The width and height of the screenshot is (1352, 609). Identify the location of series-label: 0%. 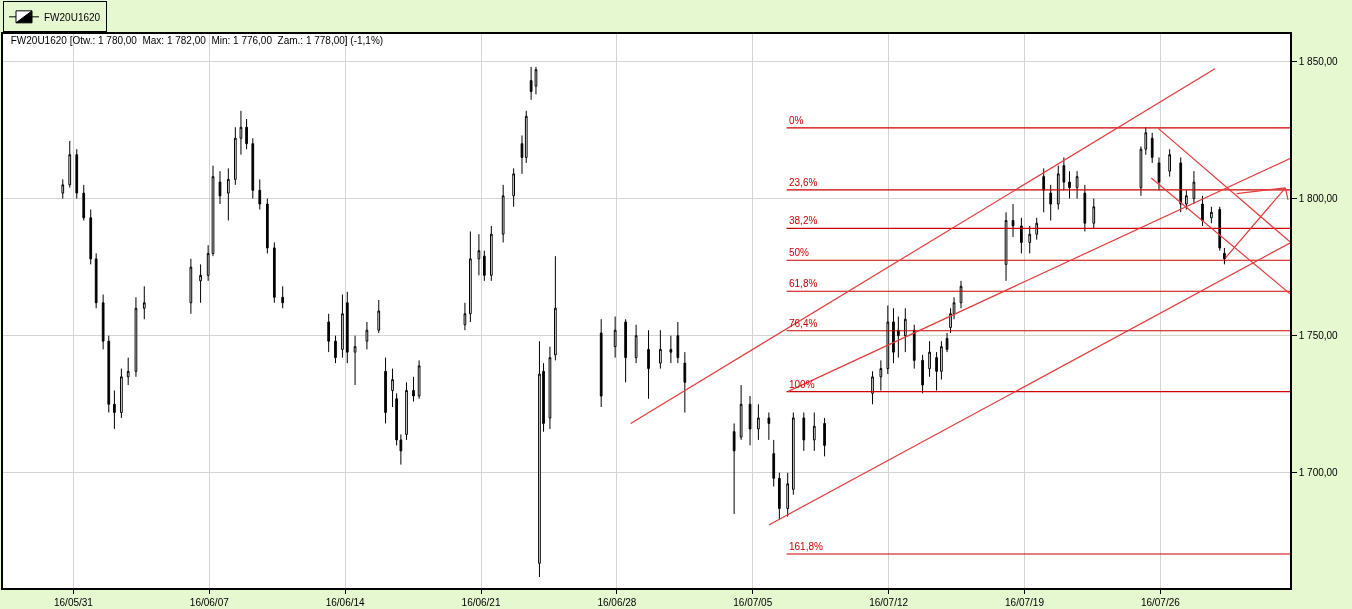
(796, 120).